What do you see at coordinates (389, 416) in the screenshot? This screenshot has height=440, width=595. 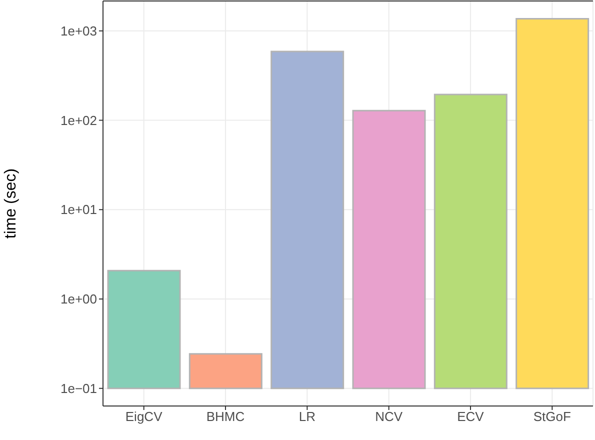 I see `x-tick-label: NCV` at bounding box center [389, 416].